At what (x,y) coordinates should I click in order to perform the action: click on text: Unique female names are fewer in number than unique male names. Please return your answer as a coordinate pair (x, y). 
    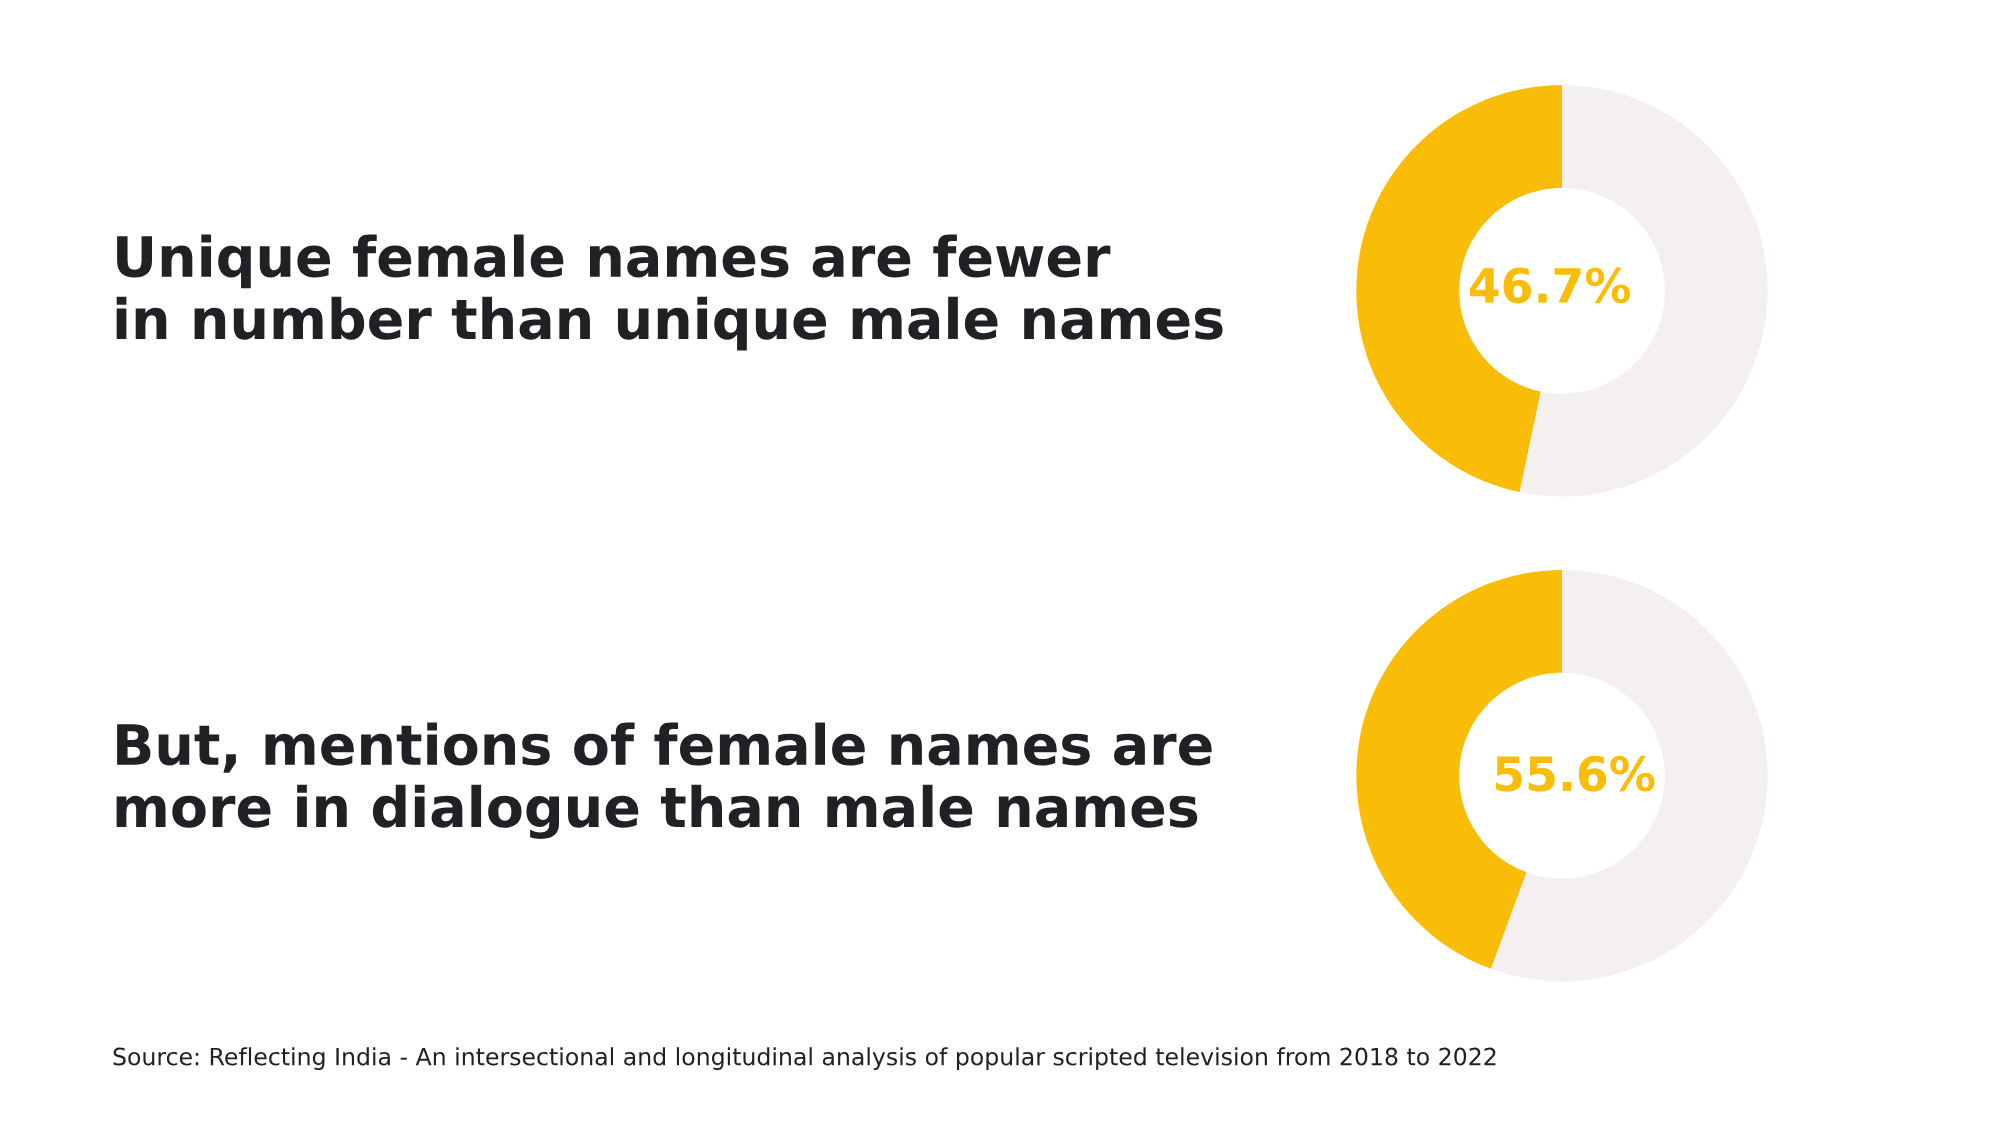
    Looking at the image, I should click on (669, 292).